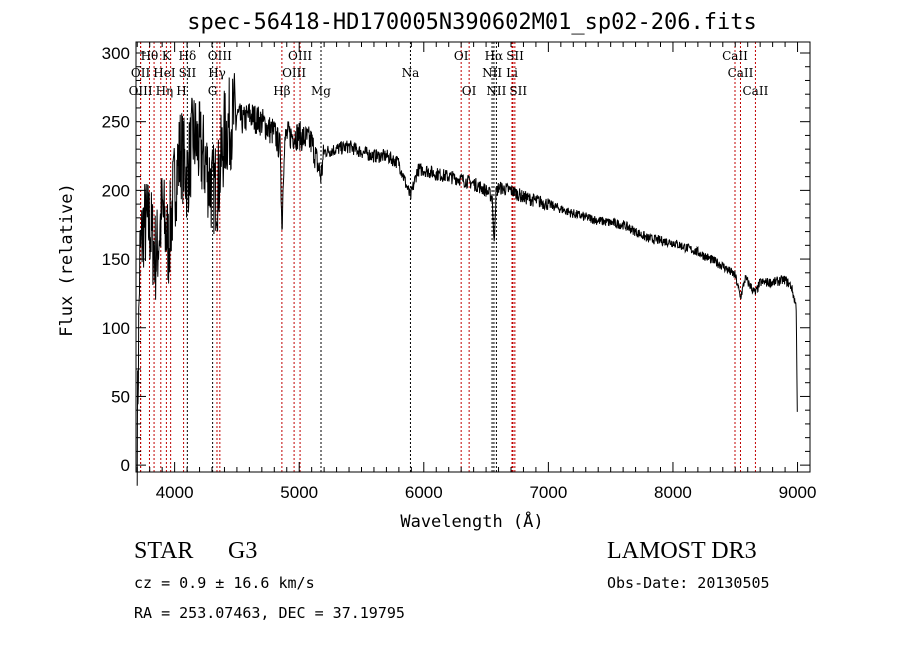 Image resolution: width=900 pixels, height=649 pixels. I want to click on spectral-line-label: Hθ, so click(150, 56).